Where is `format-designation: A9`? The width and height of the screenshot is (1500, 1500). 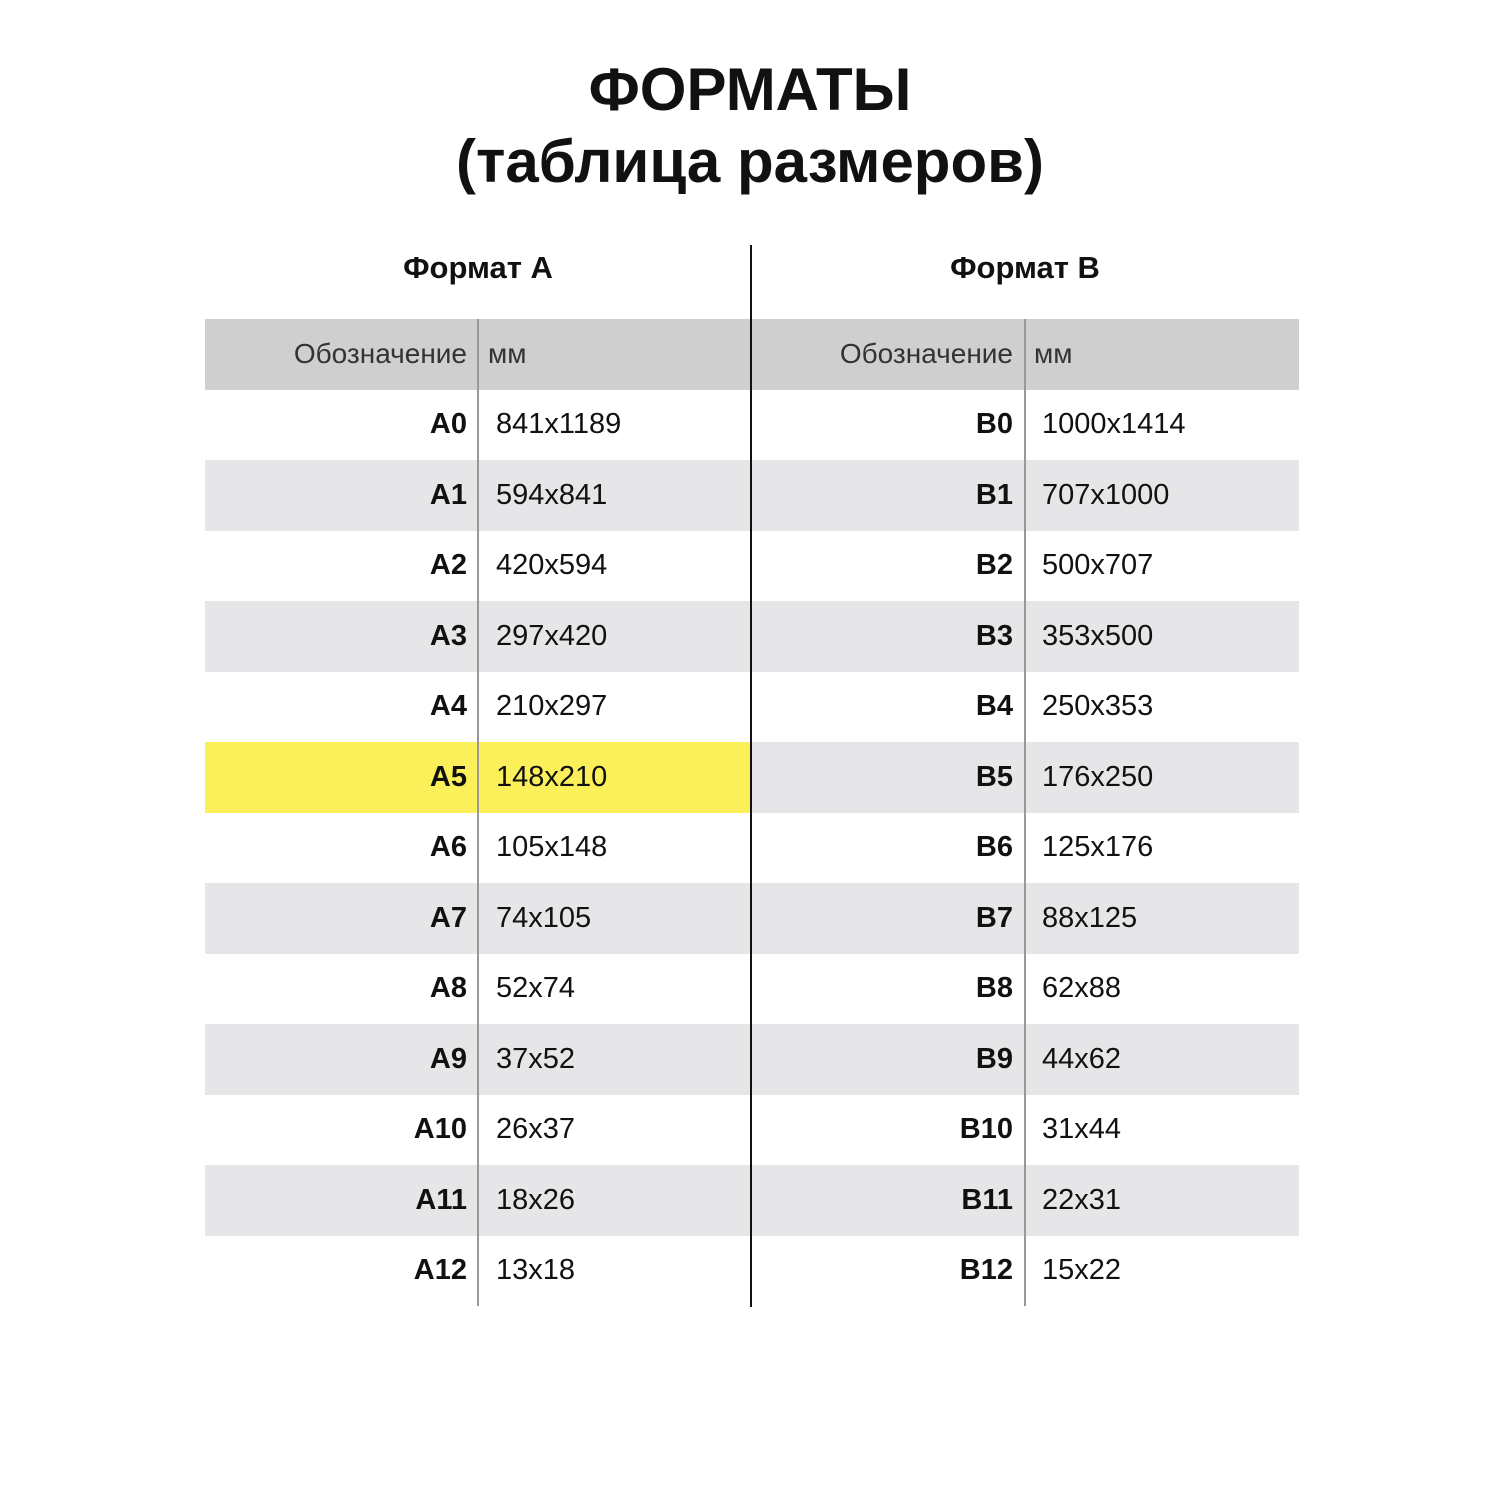
format-designation: A9 is located at coordinates (448, 1058).